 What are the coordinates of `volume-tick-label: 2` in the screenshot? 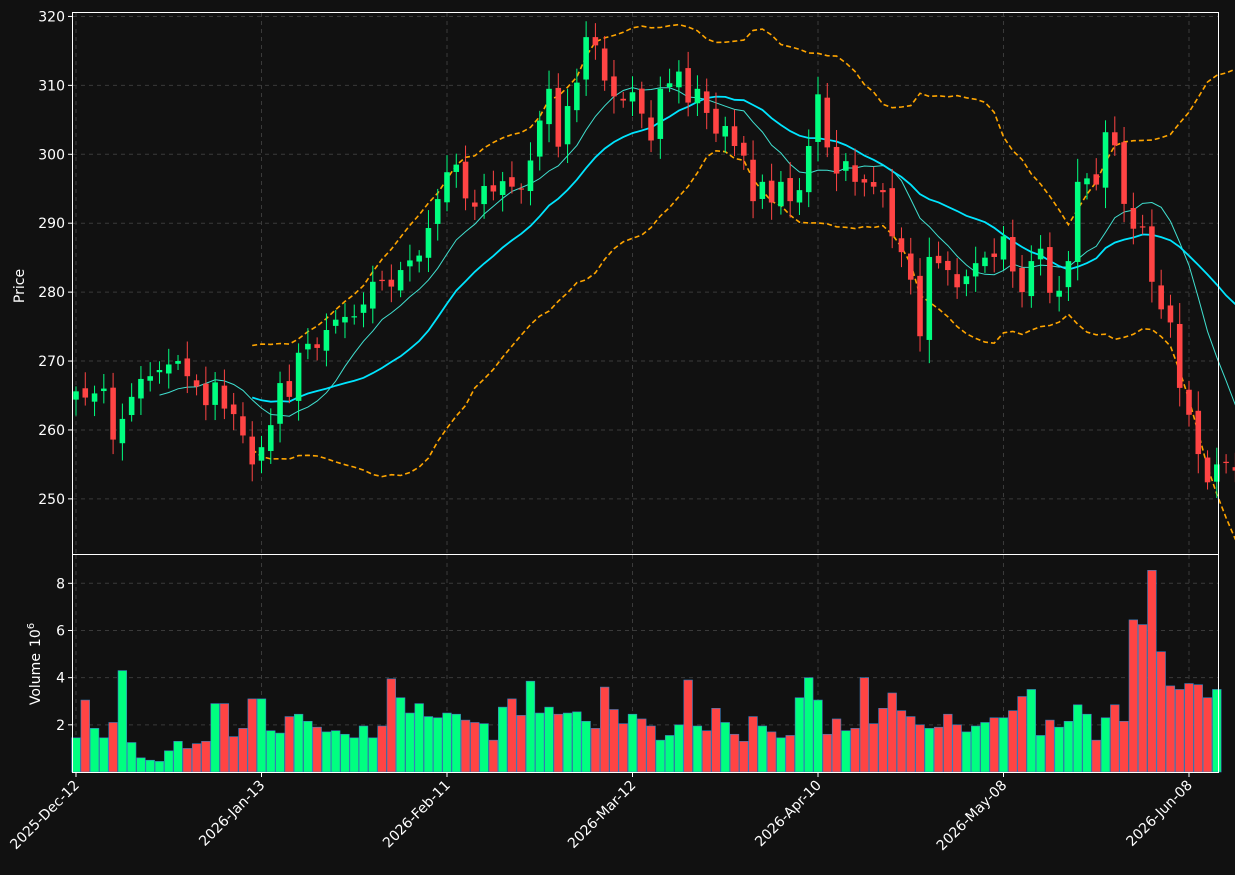 It's located at (60, 726).